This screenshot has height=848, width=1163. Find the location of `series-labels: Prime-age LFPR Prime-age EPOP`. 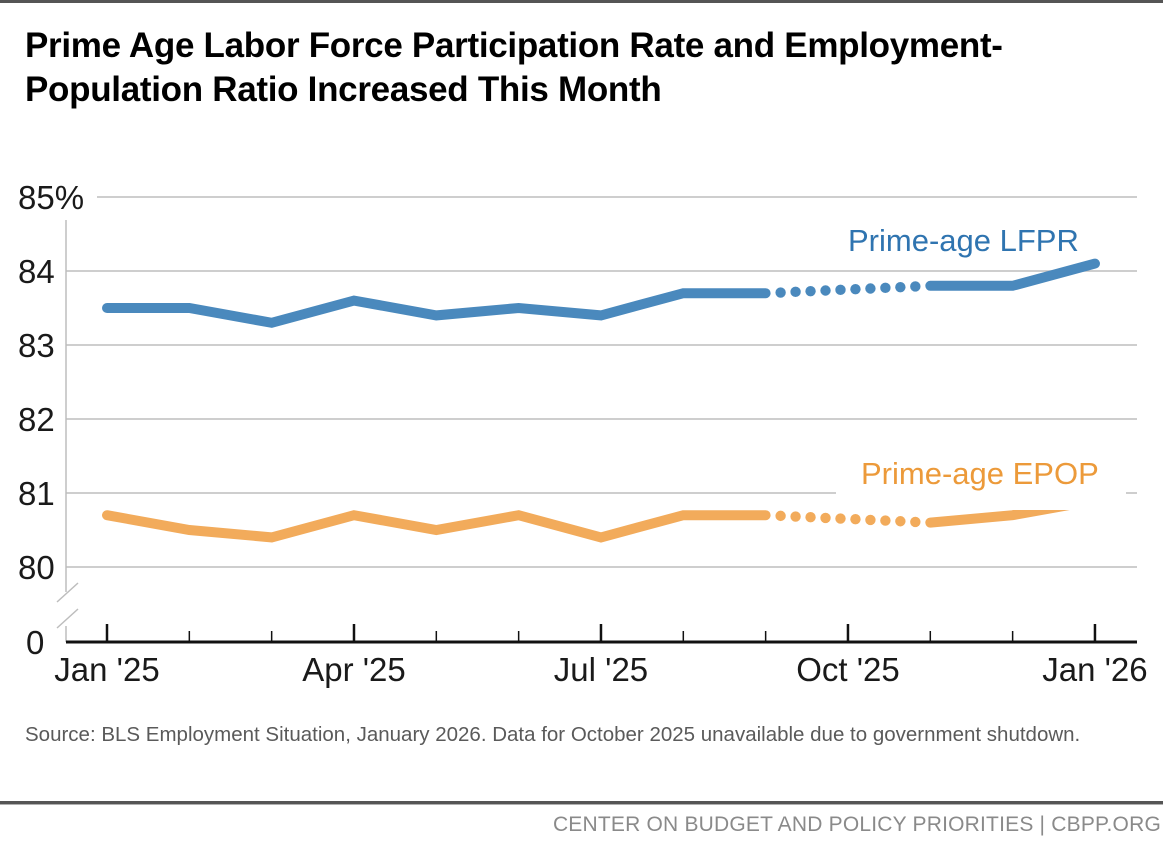

series-labels: Prime-age LFPR Prime-age EPOP is located at coordinates (981, 366).